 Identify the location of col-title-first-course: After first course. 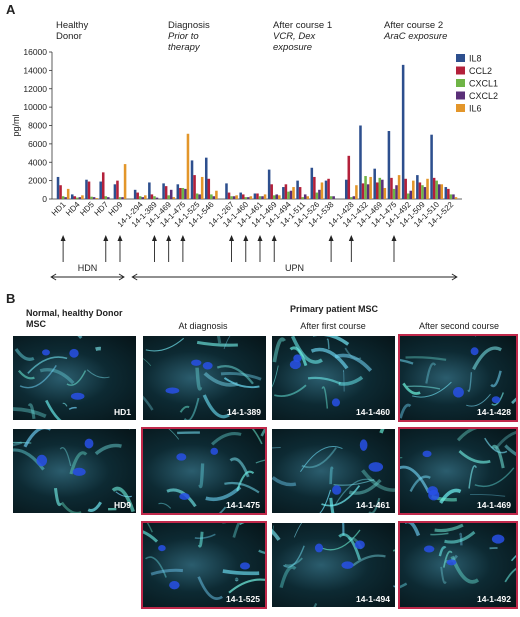
(333, 326).